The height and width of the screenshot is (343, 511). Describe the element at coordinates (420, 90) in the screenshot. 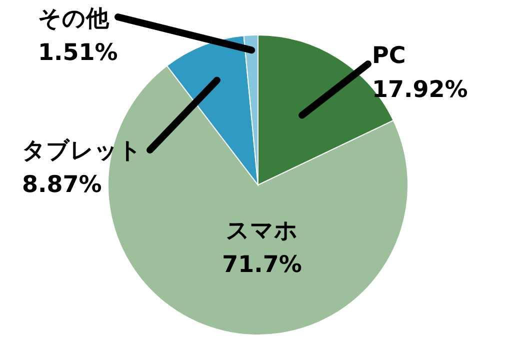

I see `data-label: 17.92%` at that location.